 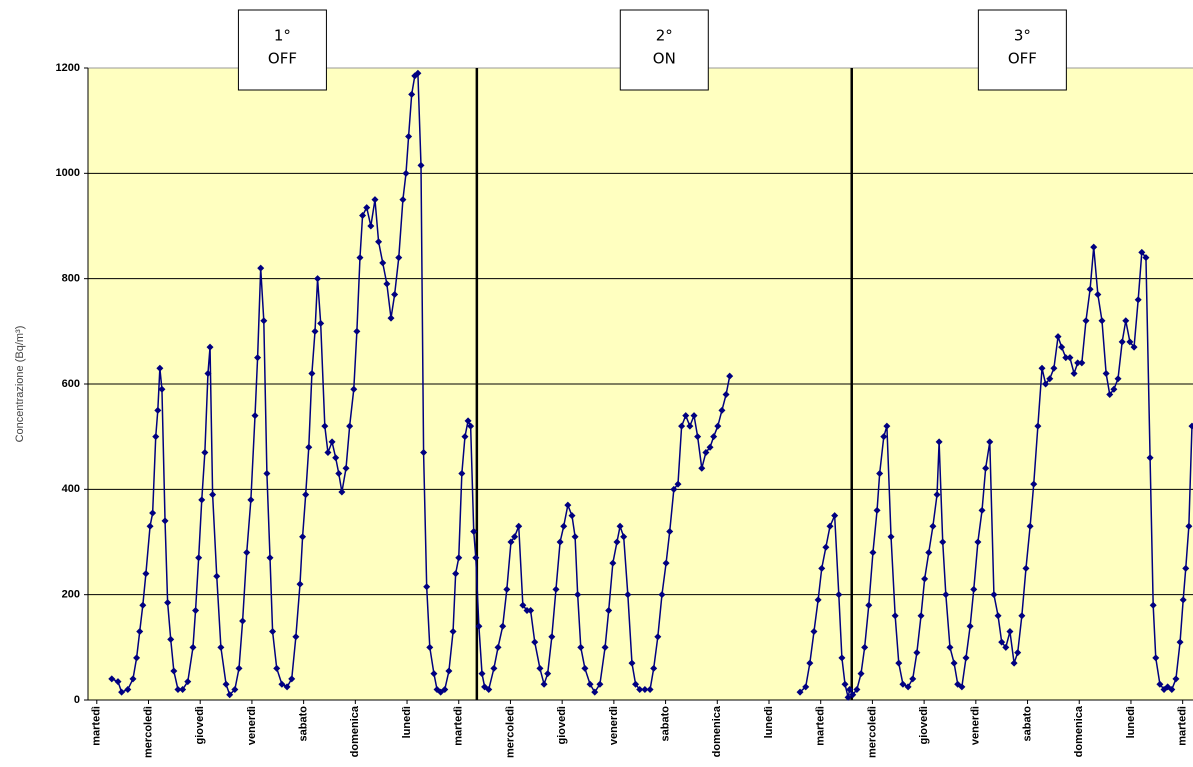 What do you see at coordinates (71, 489) in the screenshot?
I see `y-tick-label: 400` at bounding box center [71, 489].